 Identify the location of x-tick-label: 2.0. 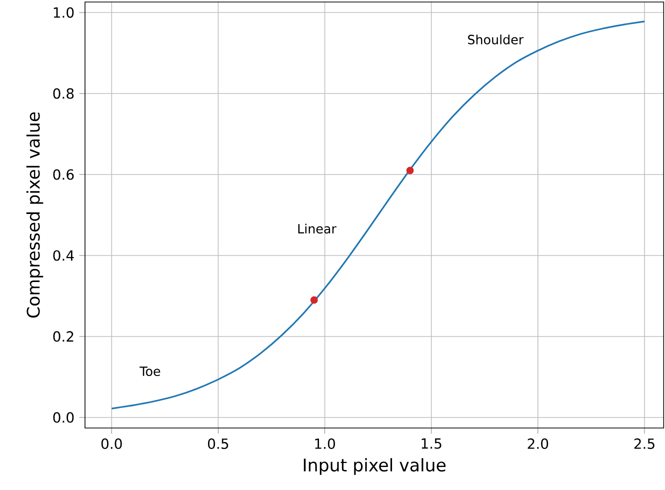
(538, 443).